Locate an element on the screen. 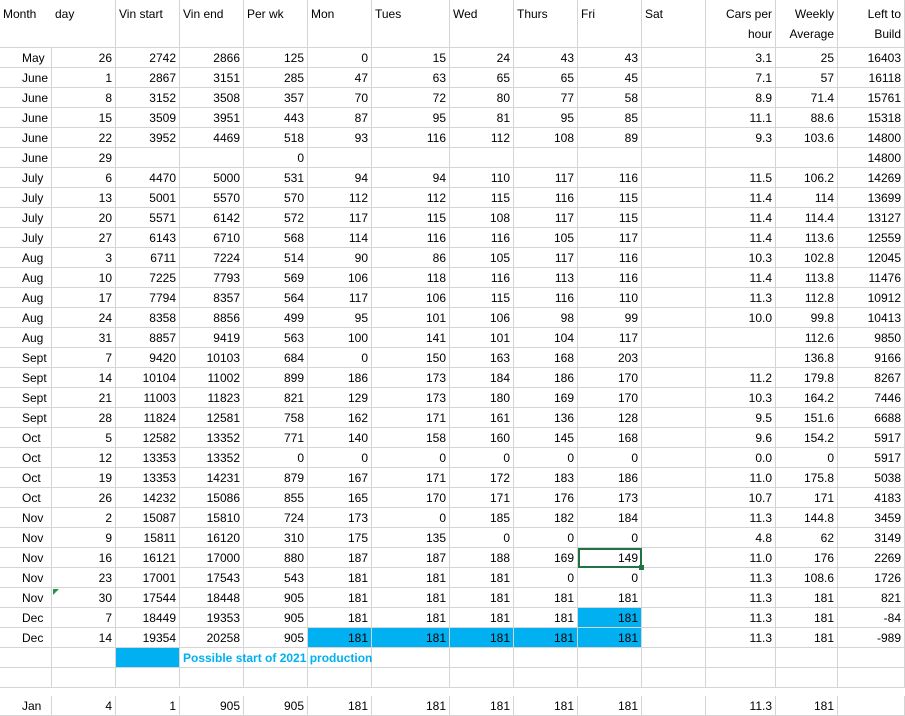  cell-tues: 115 is located at coordinates (411, 218).